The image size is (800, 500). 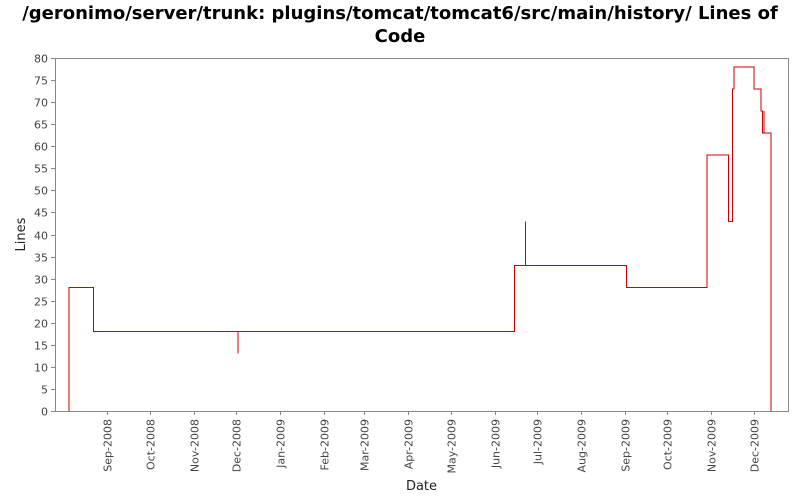 I want to click on x-tick-label: Jul-2009, so click(x=538, y=442).